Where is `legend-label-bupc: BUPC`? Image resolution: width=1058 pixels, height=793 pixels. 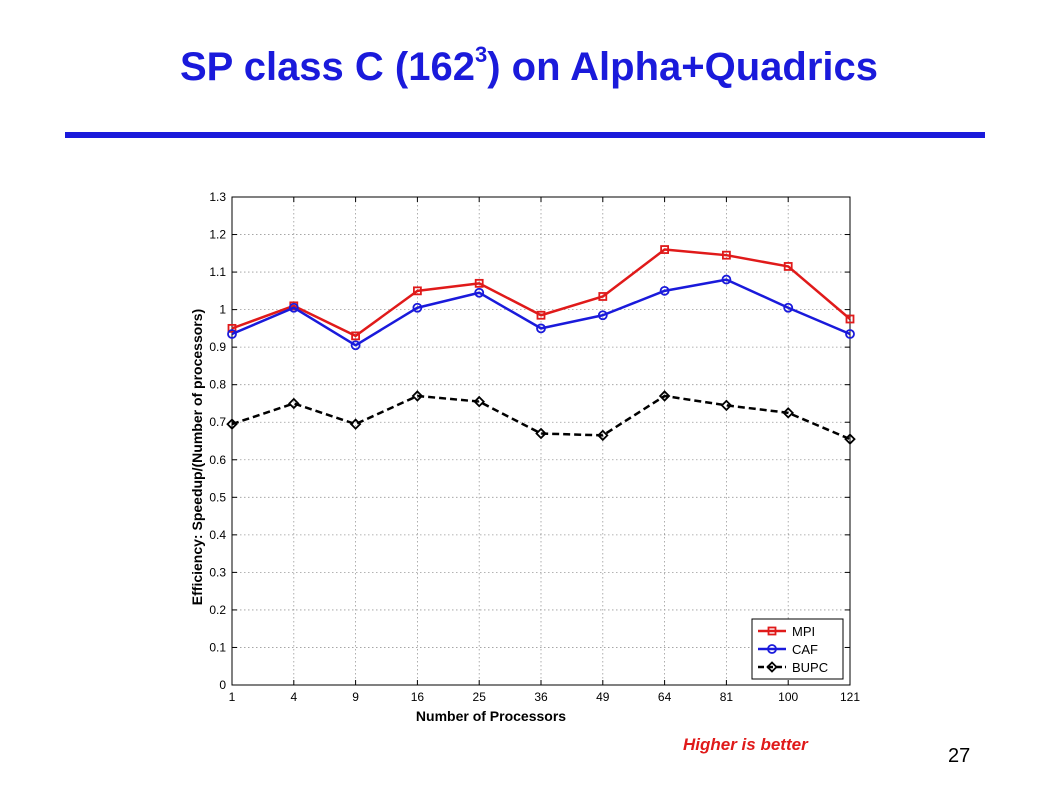 legend-label-bupc: BUPC is located at coordinates (810, 667).